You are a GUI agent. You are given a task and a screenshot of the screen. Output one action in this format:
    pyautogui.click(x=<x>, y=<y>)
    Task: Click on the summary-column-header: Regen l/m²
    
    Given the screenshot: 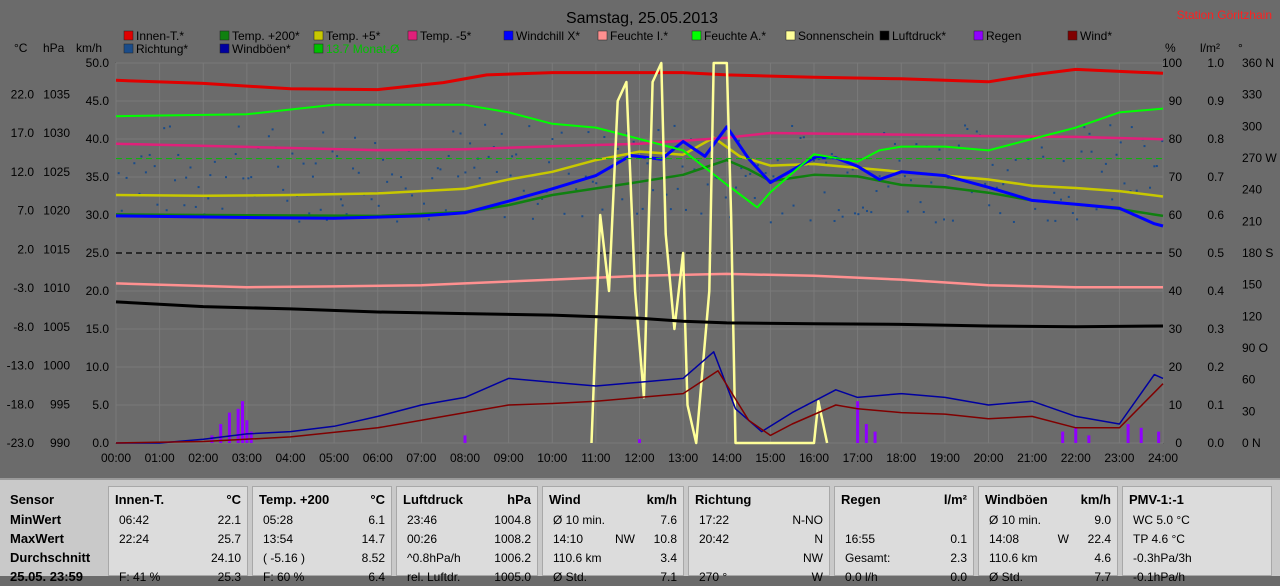 What is the action you would take?
    pyautogui.click(x=904, y=500)
    